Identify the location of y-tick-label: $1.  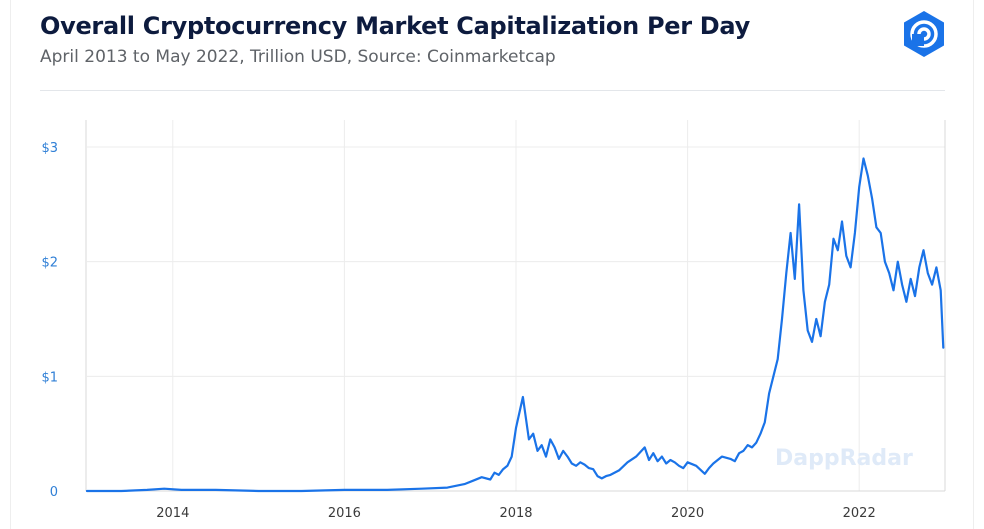
(49, 377).